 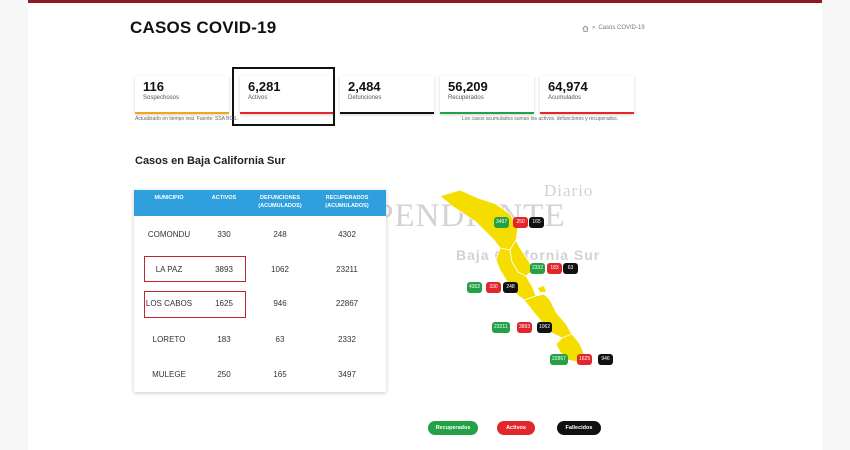 What do you see at coordinates (502, 222) in the screenshot?
I see `map-label-recuperados: 3497` at bounding box center [502, 222].